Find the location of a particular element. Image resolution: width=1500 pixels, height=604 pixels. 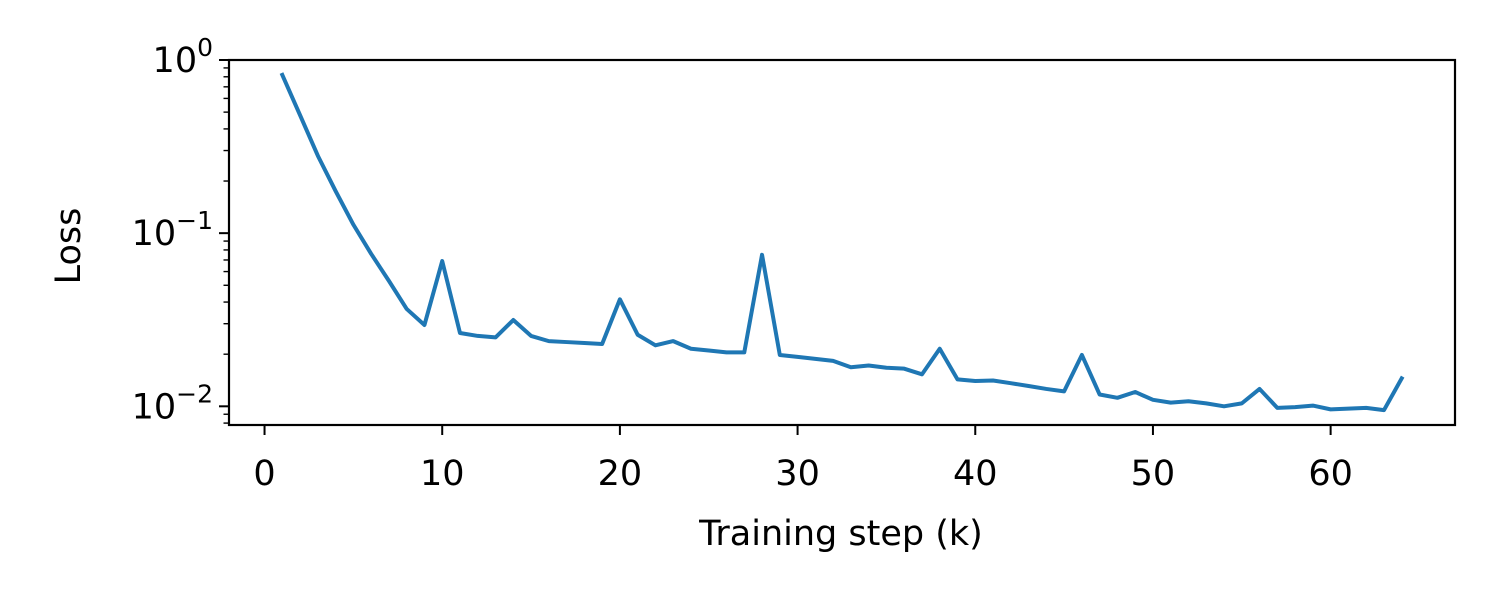

x-tick-label: 50 is located at coordinates (1153, 474).